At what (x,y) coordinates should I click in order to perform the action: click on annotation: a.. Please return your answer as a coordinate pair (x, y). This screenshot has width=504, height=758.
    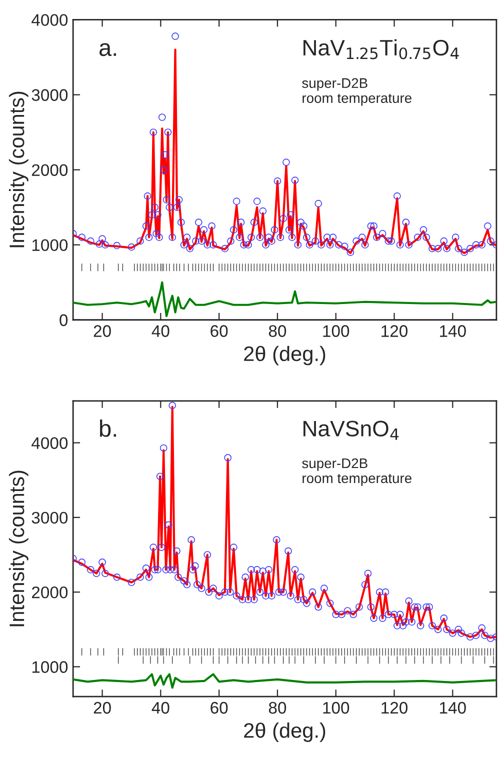
    Looking at the image, I should click on (107, 49).